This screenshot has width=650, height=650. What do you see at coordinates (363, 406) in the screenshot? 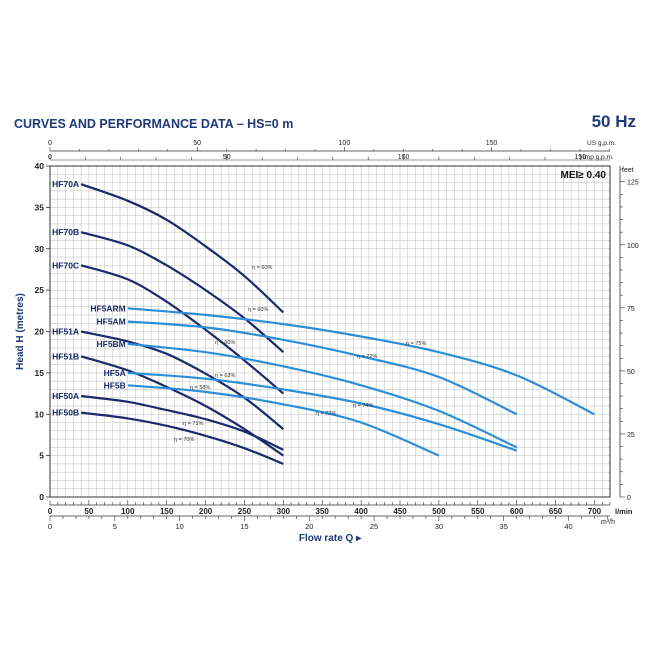
I see `efficiency-annotation: η = 74%` at bounding box center [363, 406].